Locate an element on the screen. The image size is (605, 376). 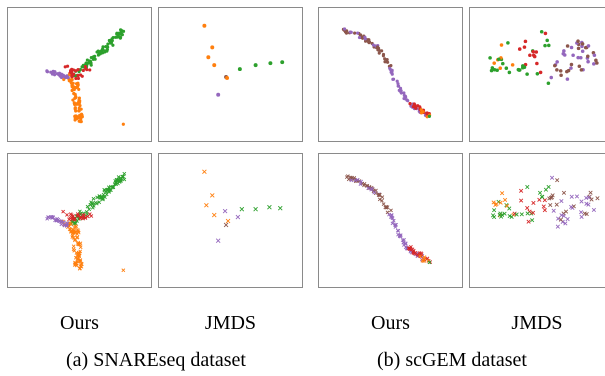
snareseq-caption: (a) SNAREseq dataset is located at coordinates (156, 360).